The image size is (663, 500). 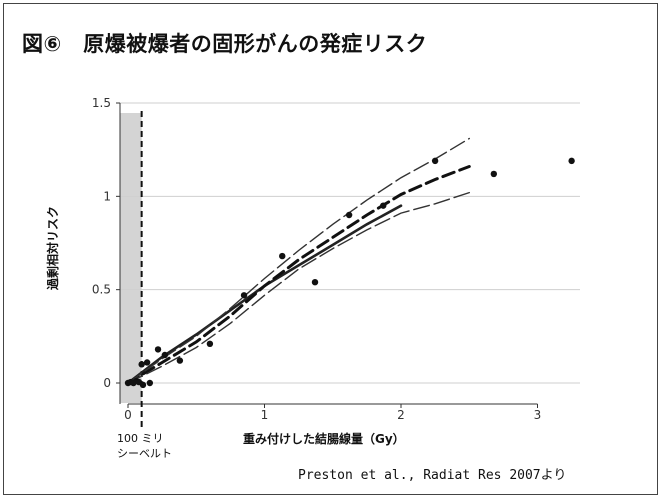 What do you see at coordinates (53, 247) in the screenshot?
I see `y-axis-label: 過剰相対リスク` at bounding box center [53, 247].